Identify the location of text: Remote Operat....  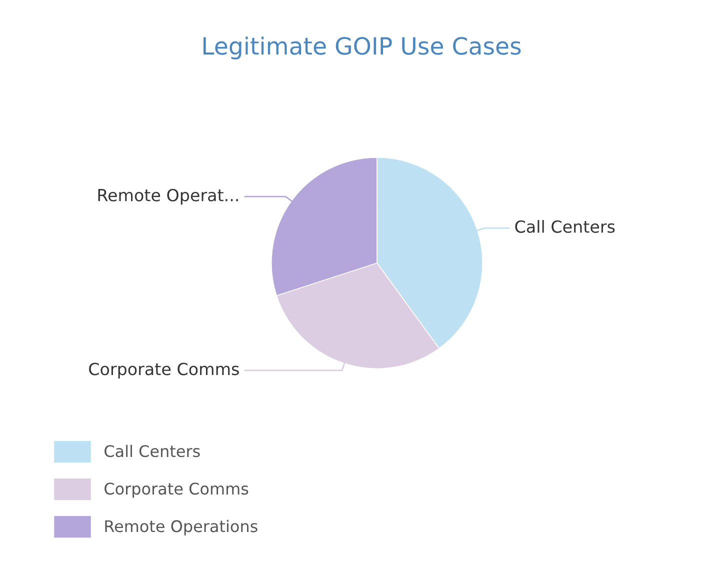
(168, 196).